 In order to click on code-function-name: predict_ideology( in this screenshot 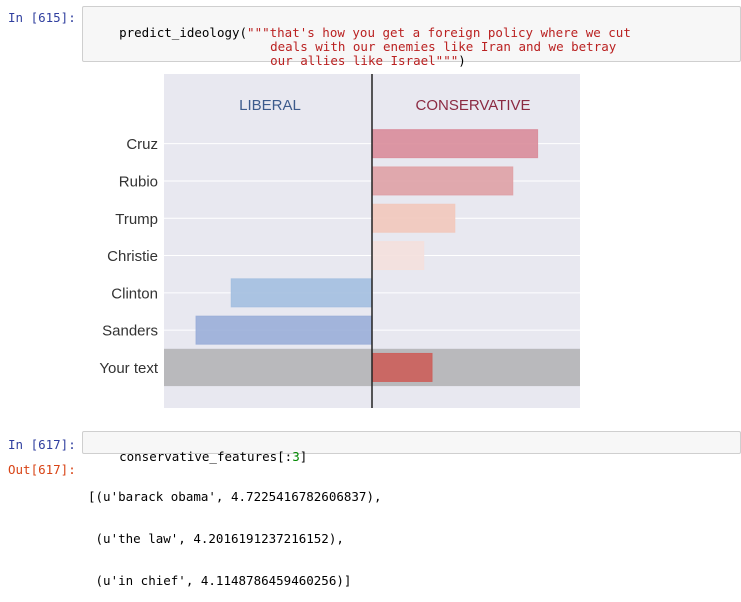, I will do `click(183, 32)`.